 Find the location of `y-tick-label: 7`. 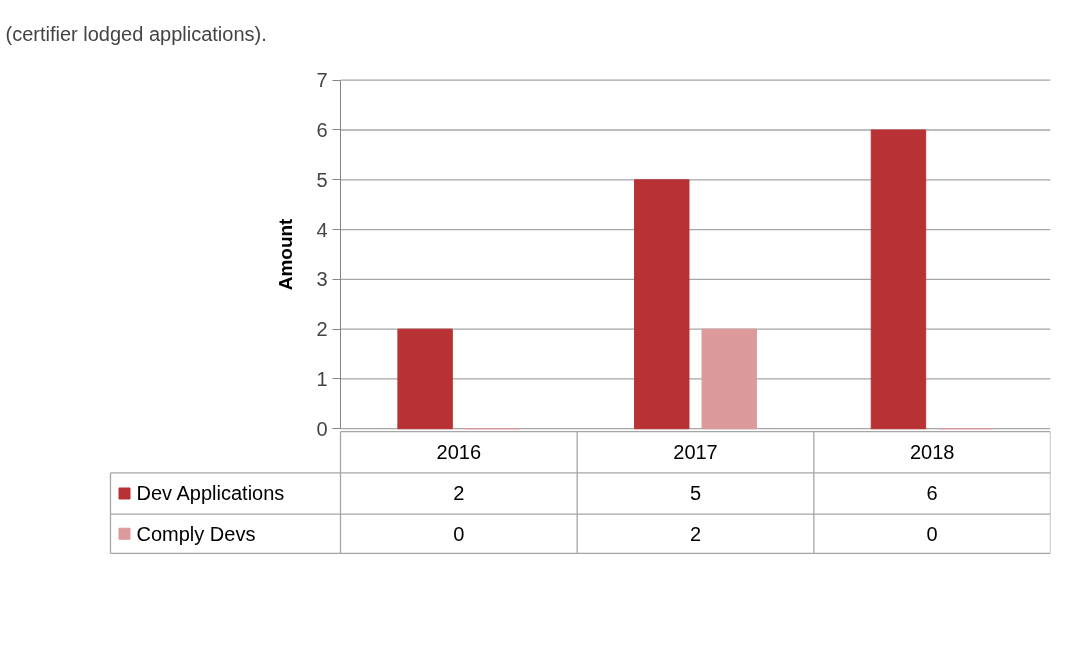

y-tick-label: 7 is located at coordinates (322, 80).